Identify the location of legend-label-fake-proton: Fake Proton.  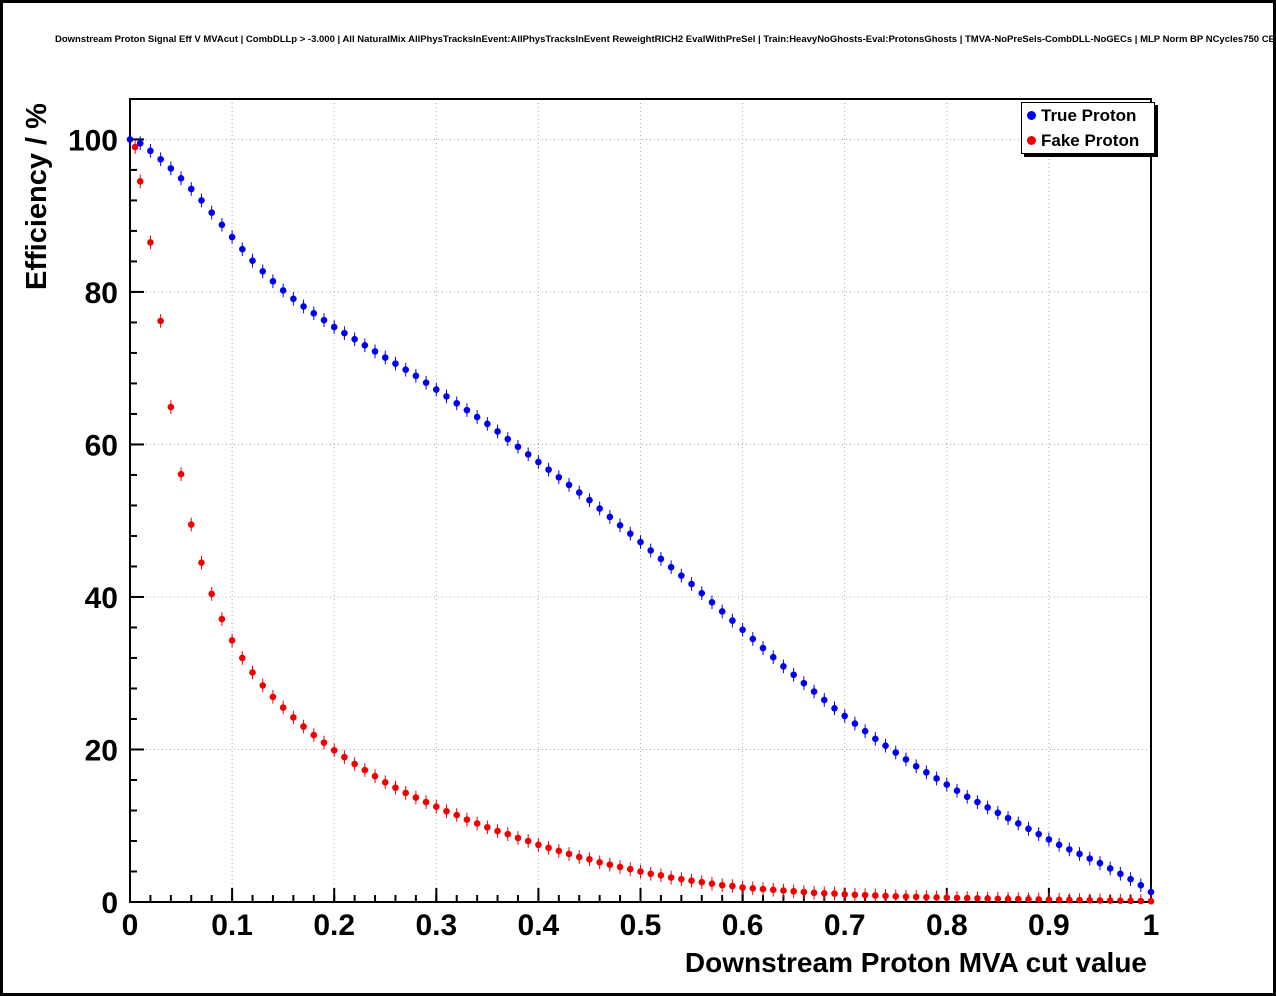
(1090, 140).